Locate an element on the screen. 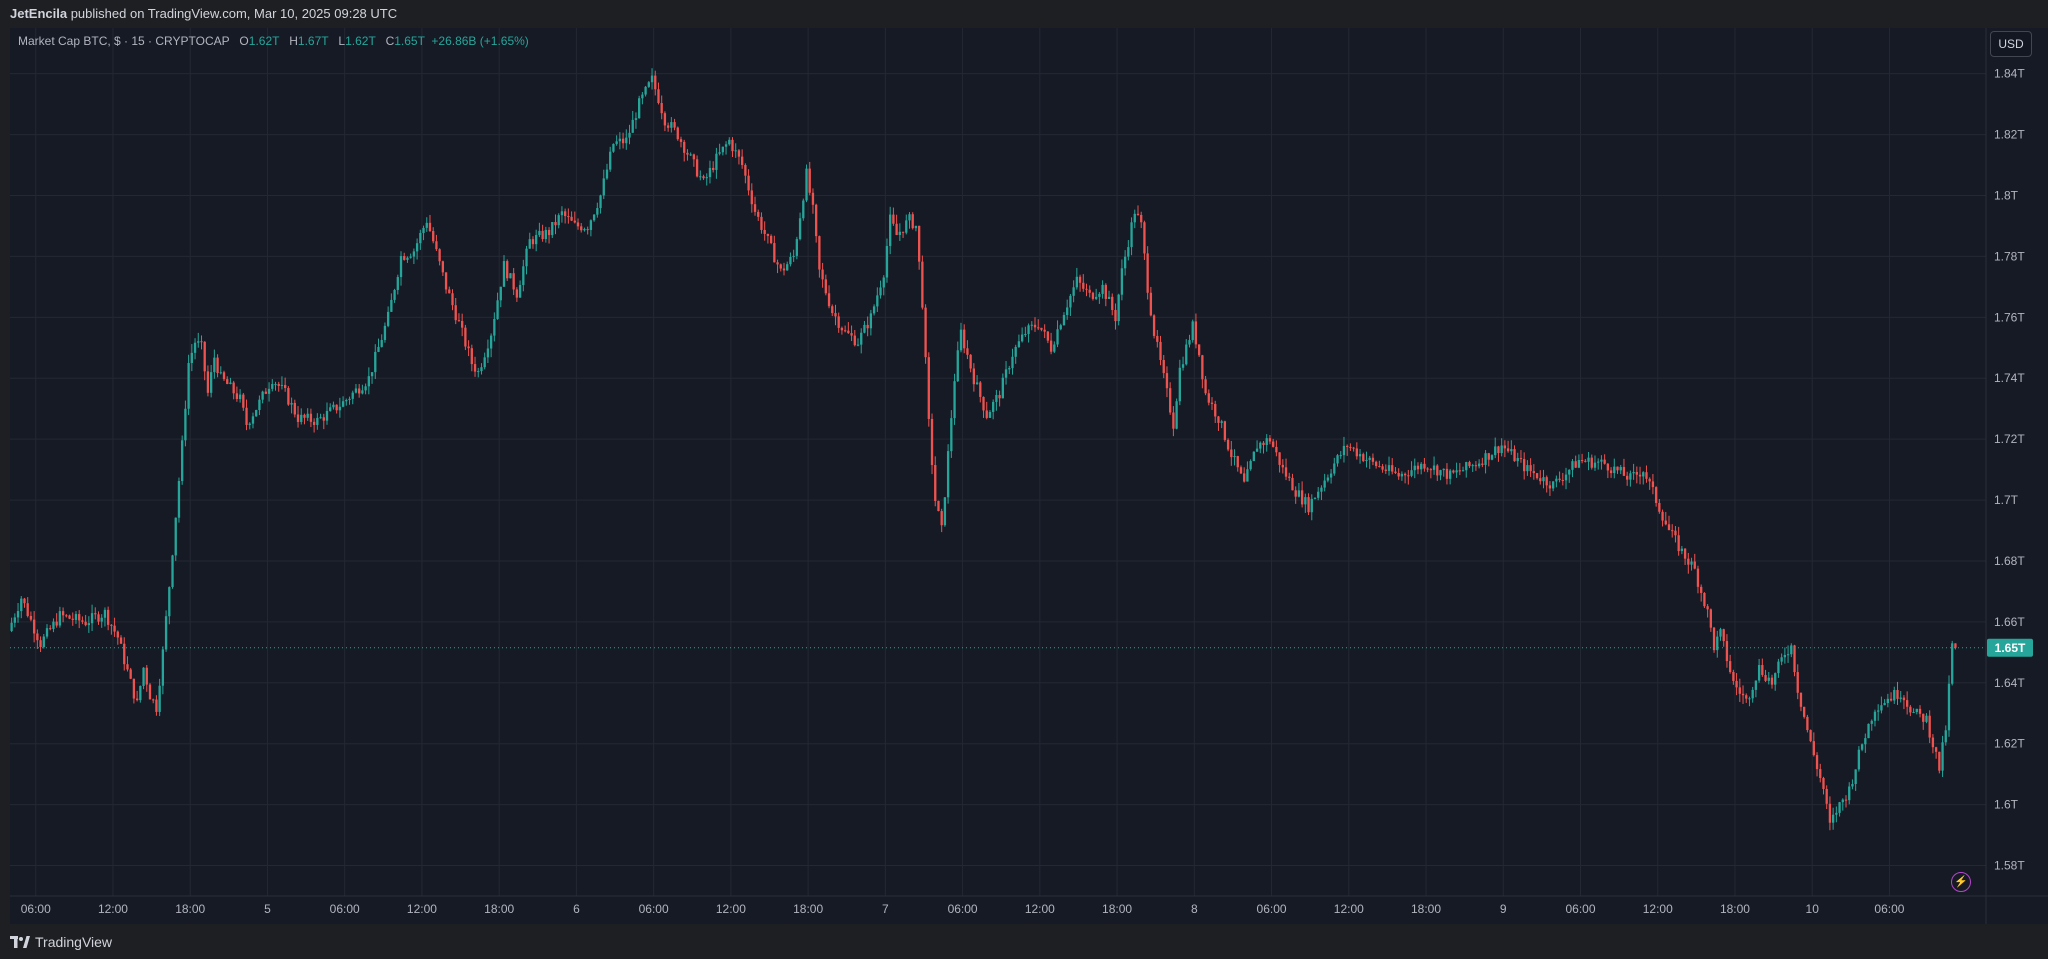 This screenshot has height=959, width=2048. author-name: JetEncila is located at coordinates (39, 13).